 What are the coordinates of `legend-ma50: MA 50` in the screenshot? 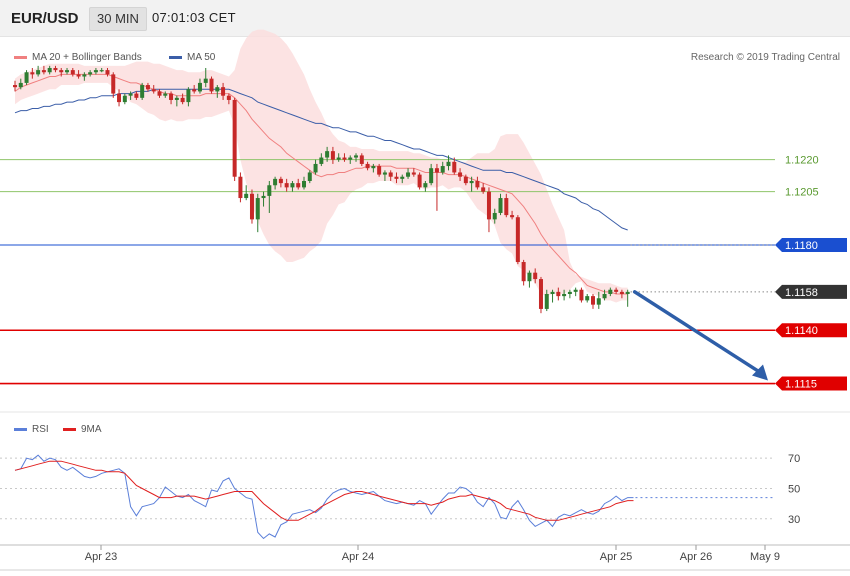 It's located at (192, 57).